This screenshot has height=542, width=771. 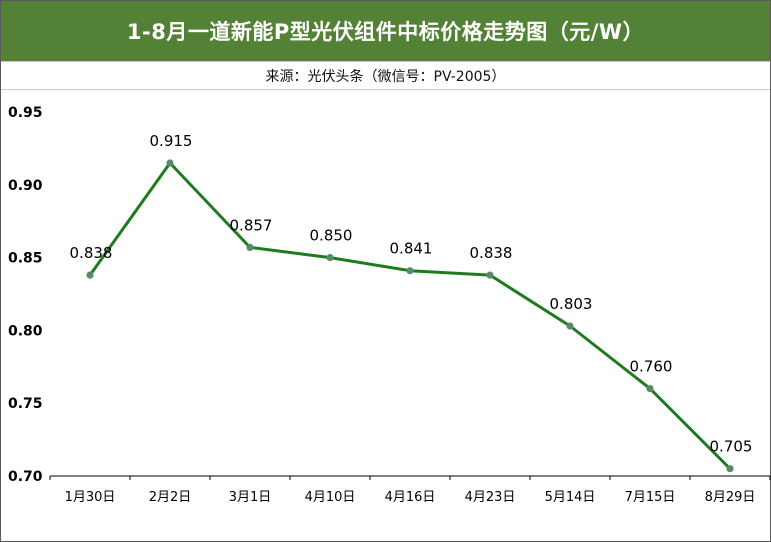 What do you see at coordinates (25, 331) in the screenshot?
I see `y-tick-label: 0.80` at bounding box center [25, 331].